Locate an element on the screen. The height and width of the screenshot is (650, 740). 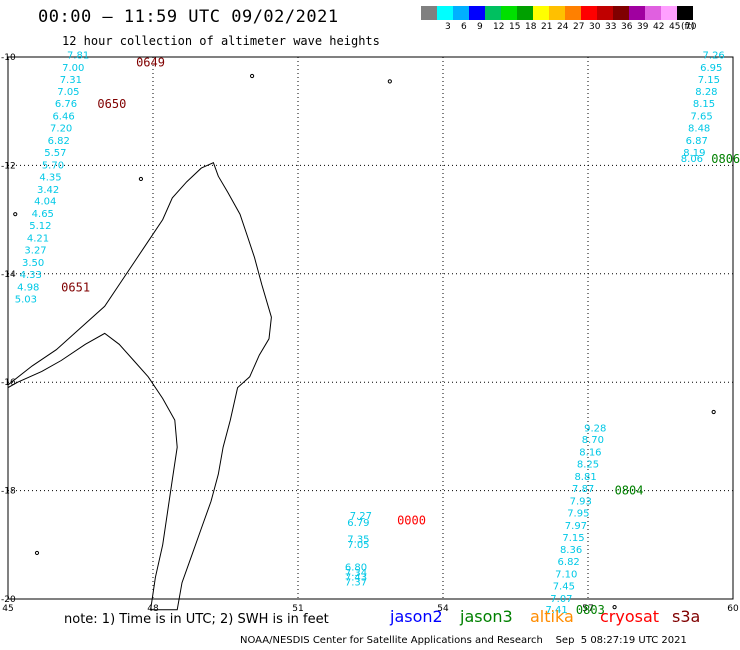
y-tick-label: -14 is located at coordinates (8, 275).